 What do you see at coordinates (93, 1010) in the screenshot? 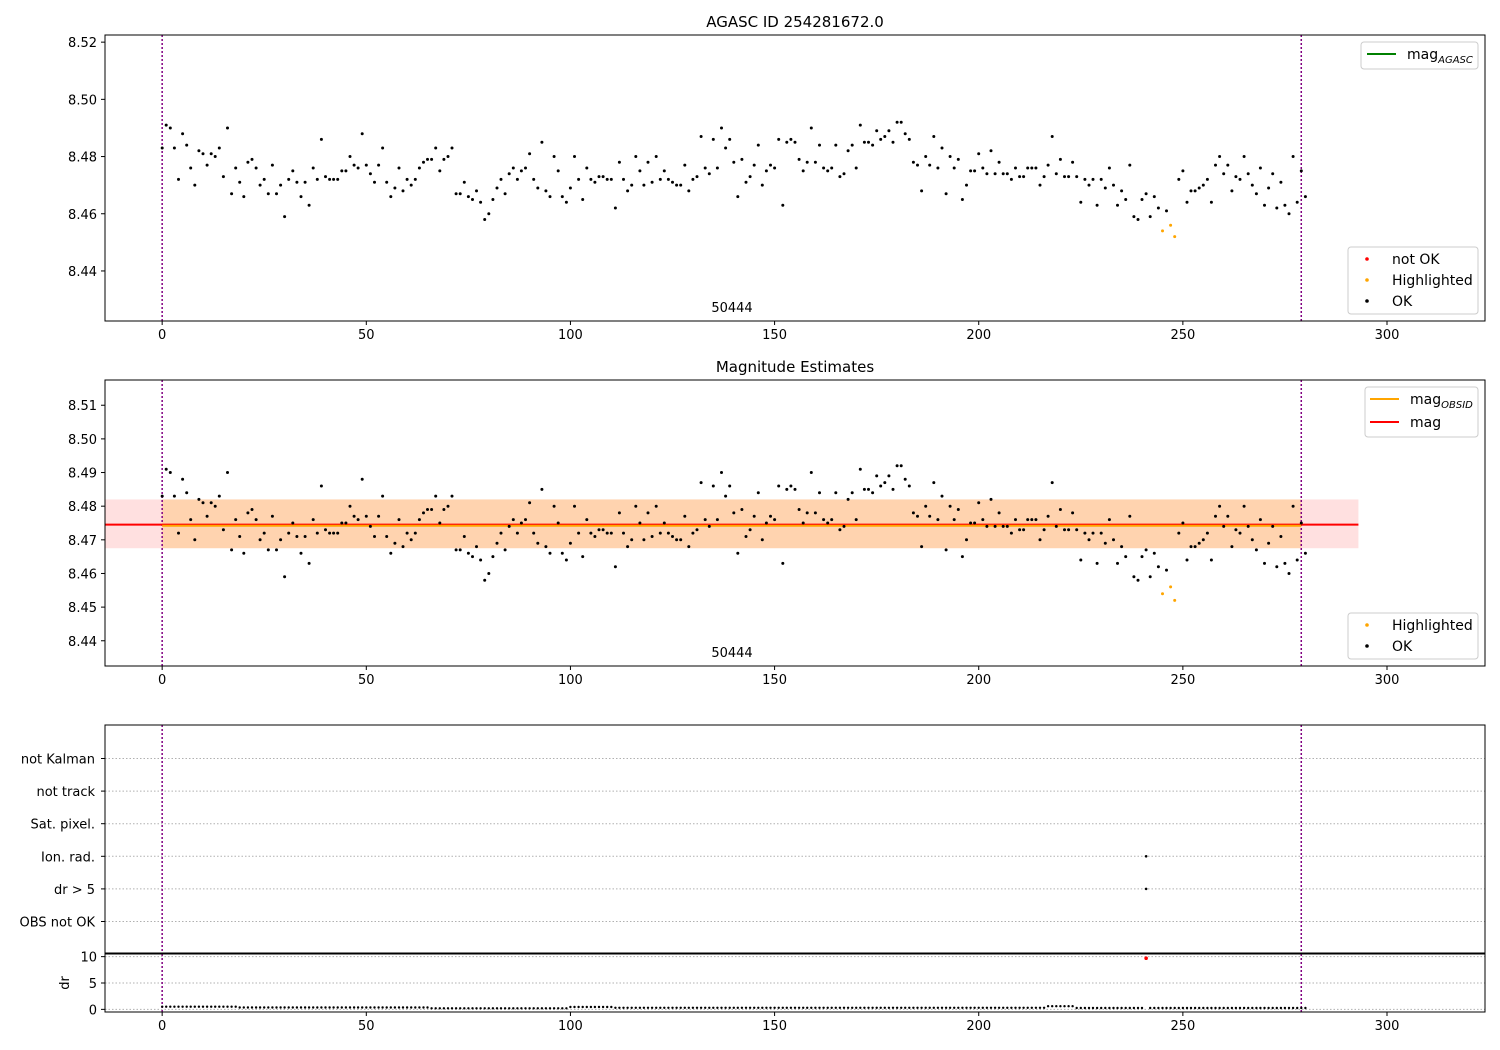
I see `dr-ytick-label: 0` at bounding box center [93, 1010].